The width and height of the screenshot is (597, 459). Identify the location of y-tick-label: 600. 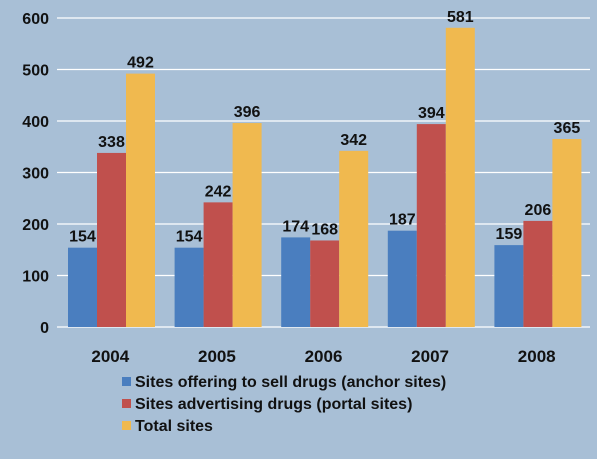
(35, 19).